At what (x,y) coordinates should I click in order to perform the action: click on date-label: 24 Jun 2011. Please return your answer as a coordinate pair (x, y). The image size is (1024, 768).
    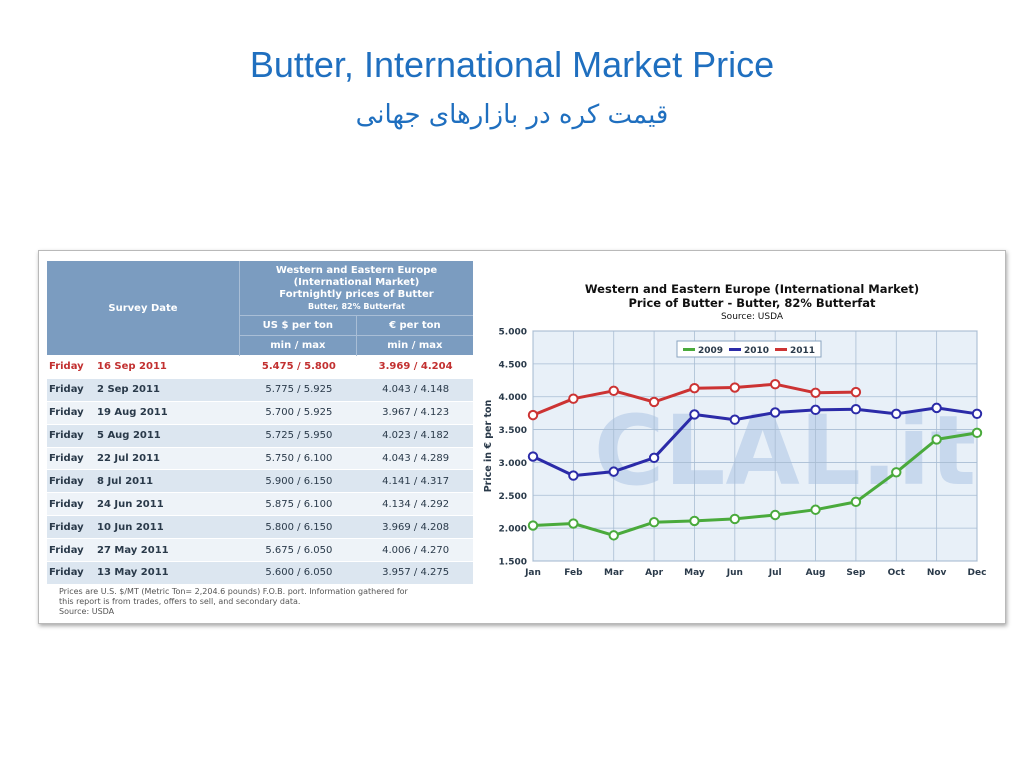
    Looking at the image, I should click on (130, 504).